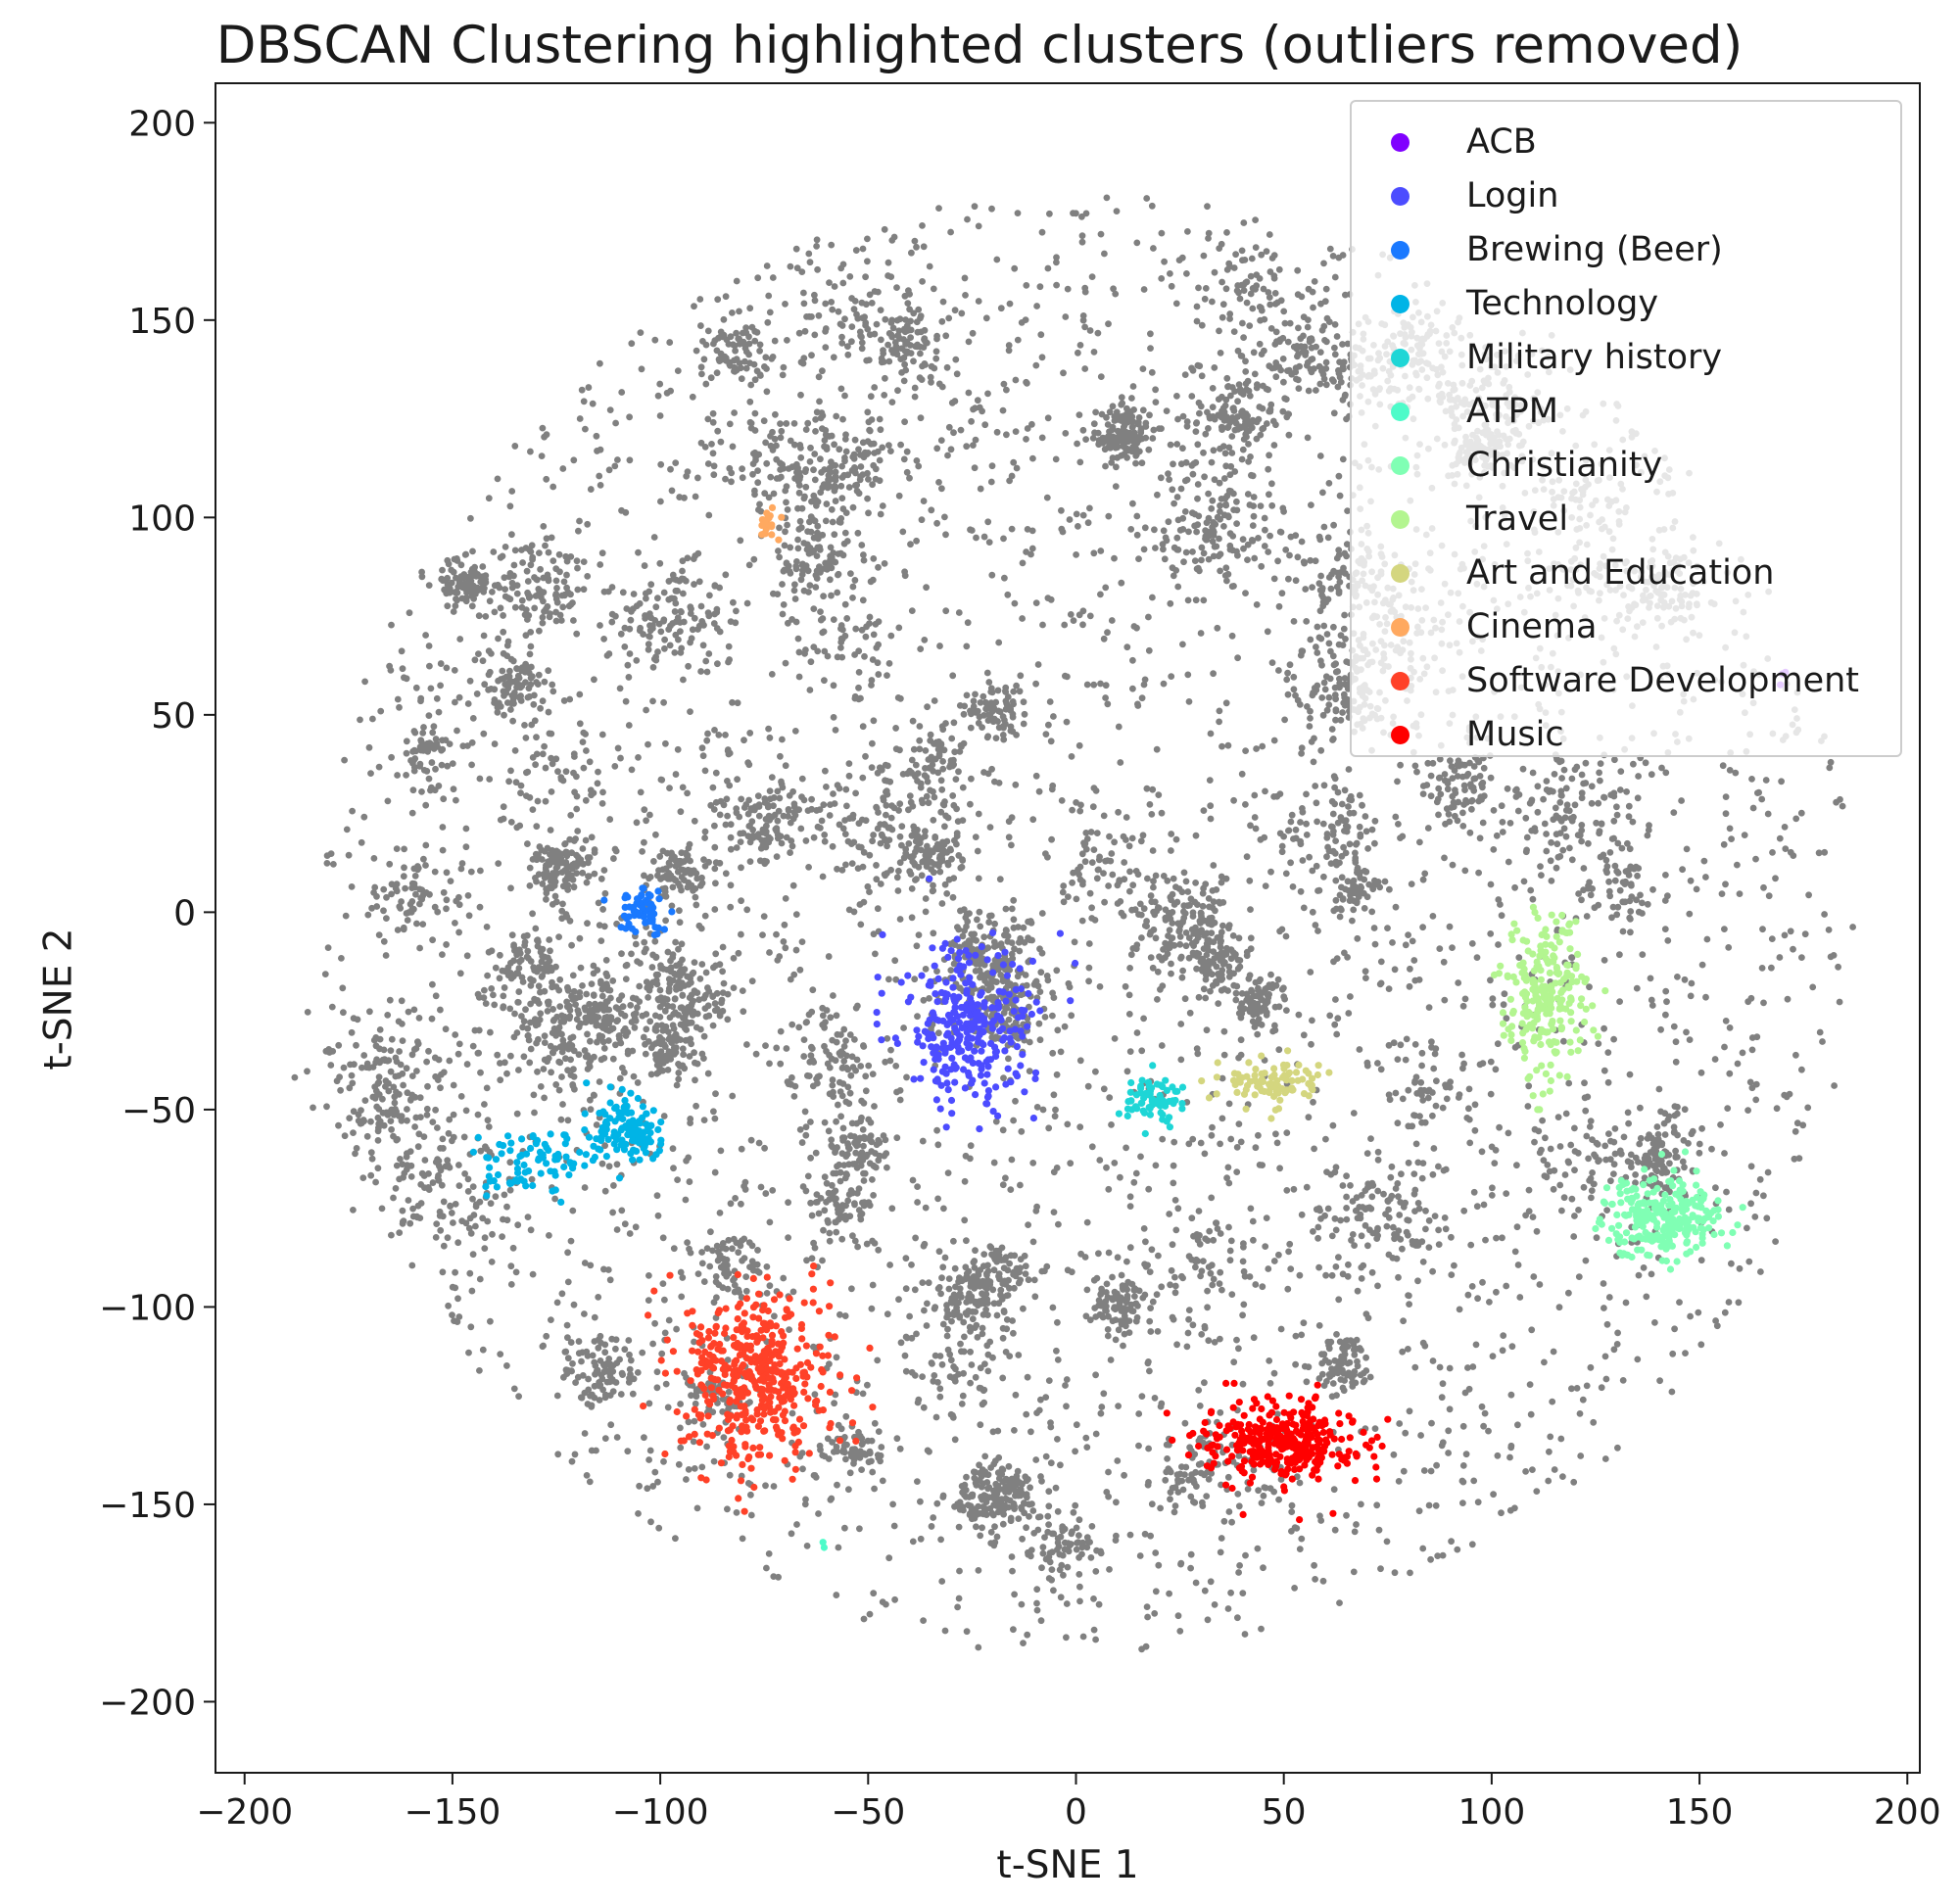 The image size is (1959, 1904). I want to click on series-christianity, so click(1669, 1210).